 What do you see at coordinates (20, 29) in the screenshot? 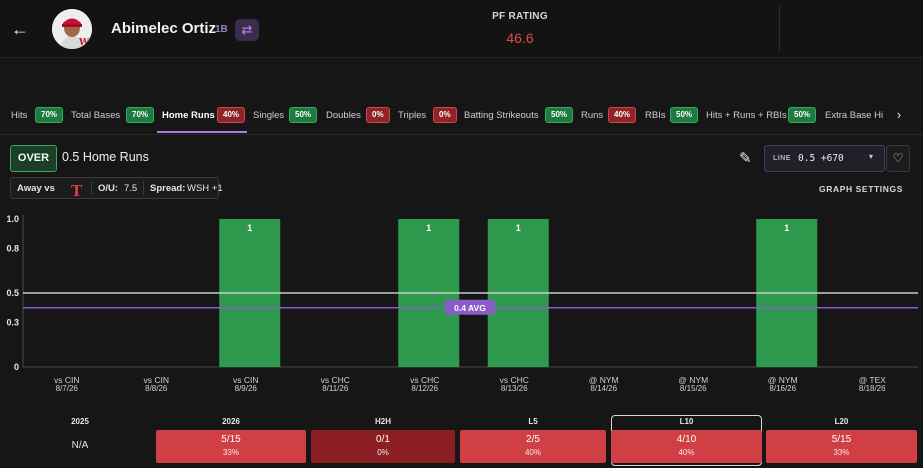
I see `arrow-left-icon: ←` at bounding box center [20, 29].